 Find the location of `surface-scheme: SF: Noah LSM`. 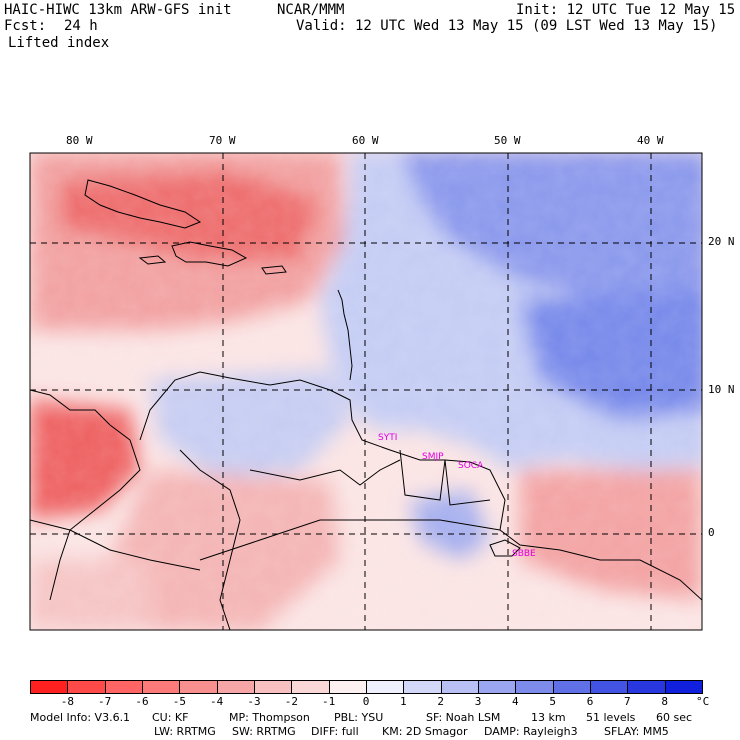

surface-scheme: SF: Noah LSM is located at coordinates (463, 717).